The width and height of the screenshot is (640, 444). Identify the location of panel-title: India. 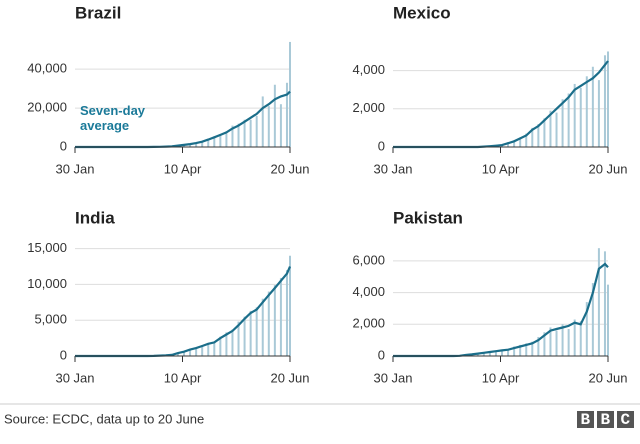
(95, 217).